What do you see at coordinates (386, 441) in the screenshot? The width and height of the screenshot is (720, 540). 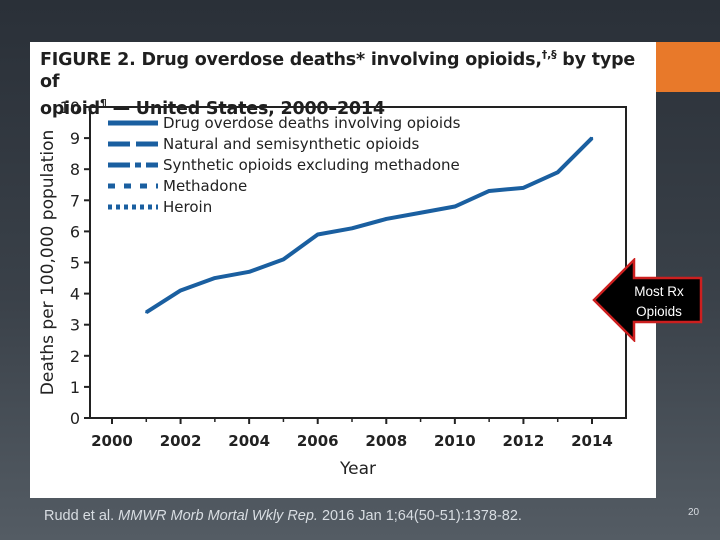 I see `x-tick-label: 2008` at bounding box center [386, 441].